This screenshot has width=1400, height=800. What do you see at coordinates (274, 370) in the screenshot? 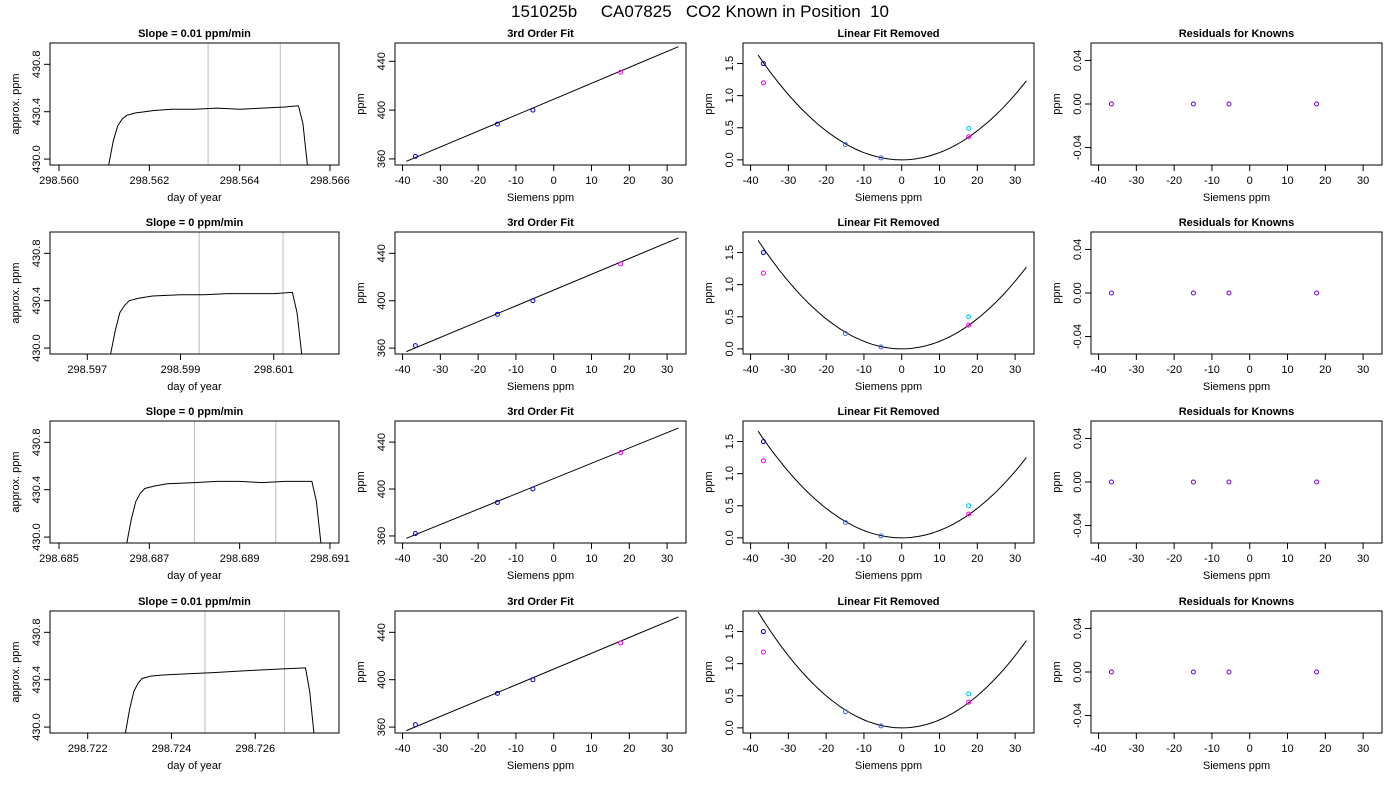
I see `x-tick-label: 298.601` at bounding box center [274, 370].